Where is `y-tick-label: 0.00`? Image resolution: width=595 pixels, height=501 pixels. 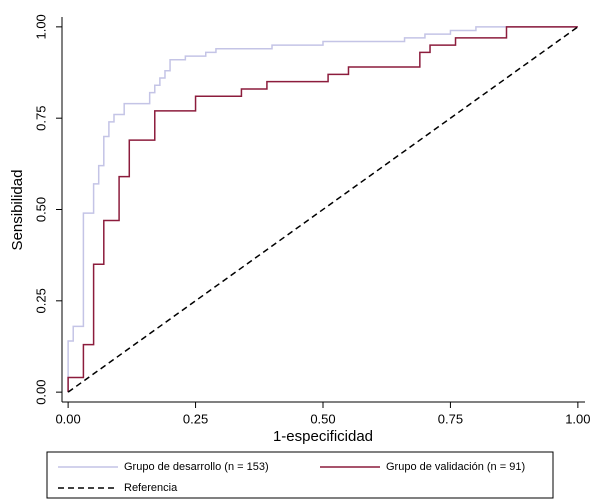
y-tick-label: 0.00 is located at coordinates (40, 391).